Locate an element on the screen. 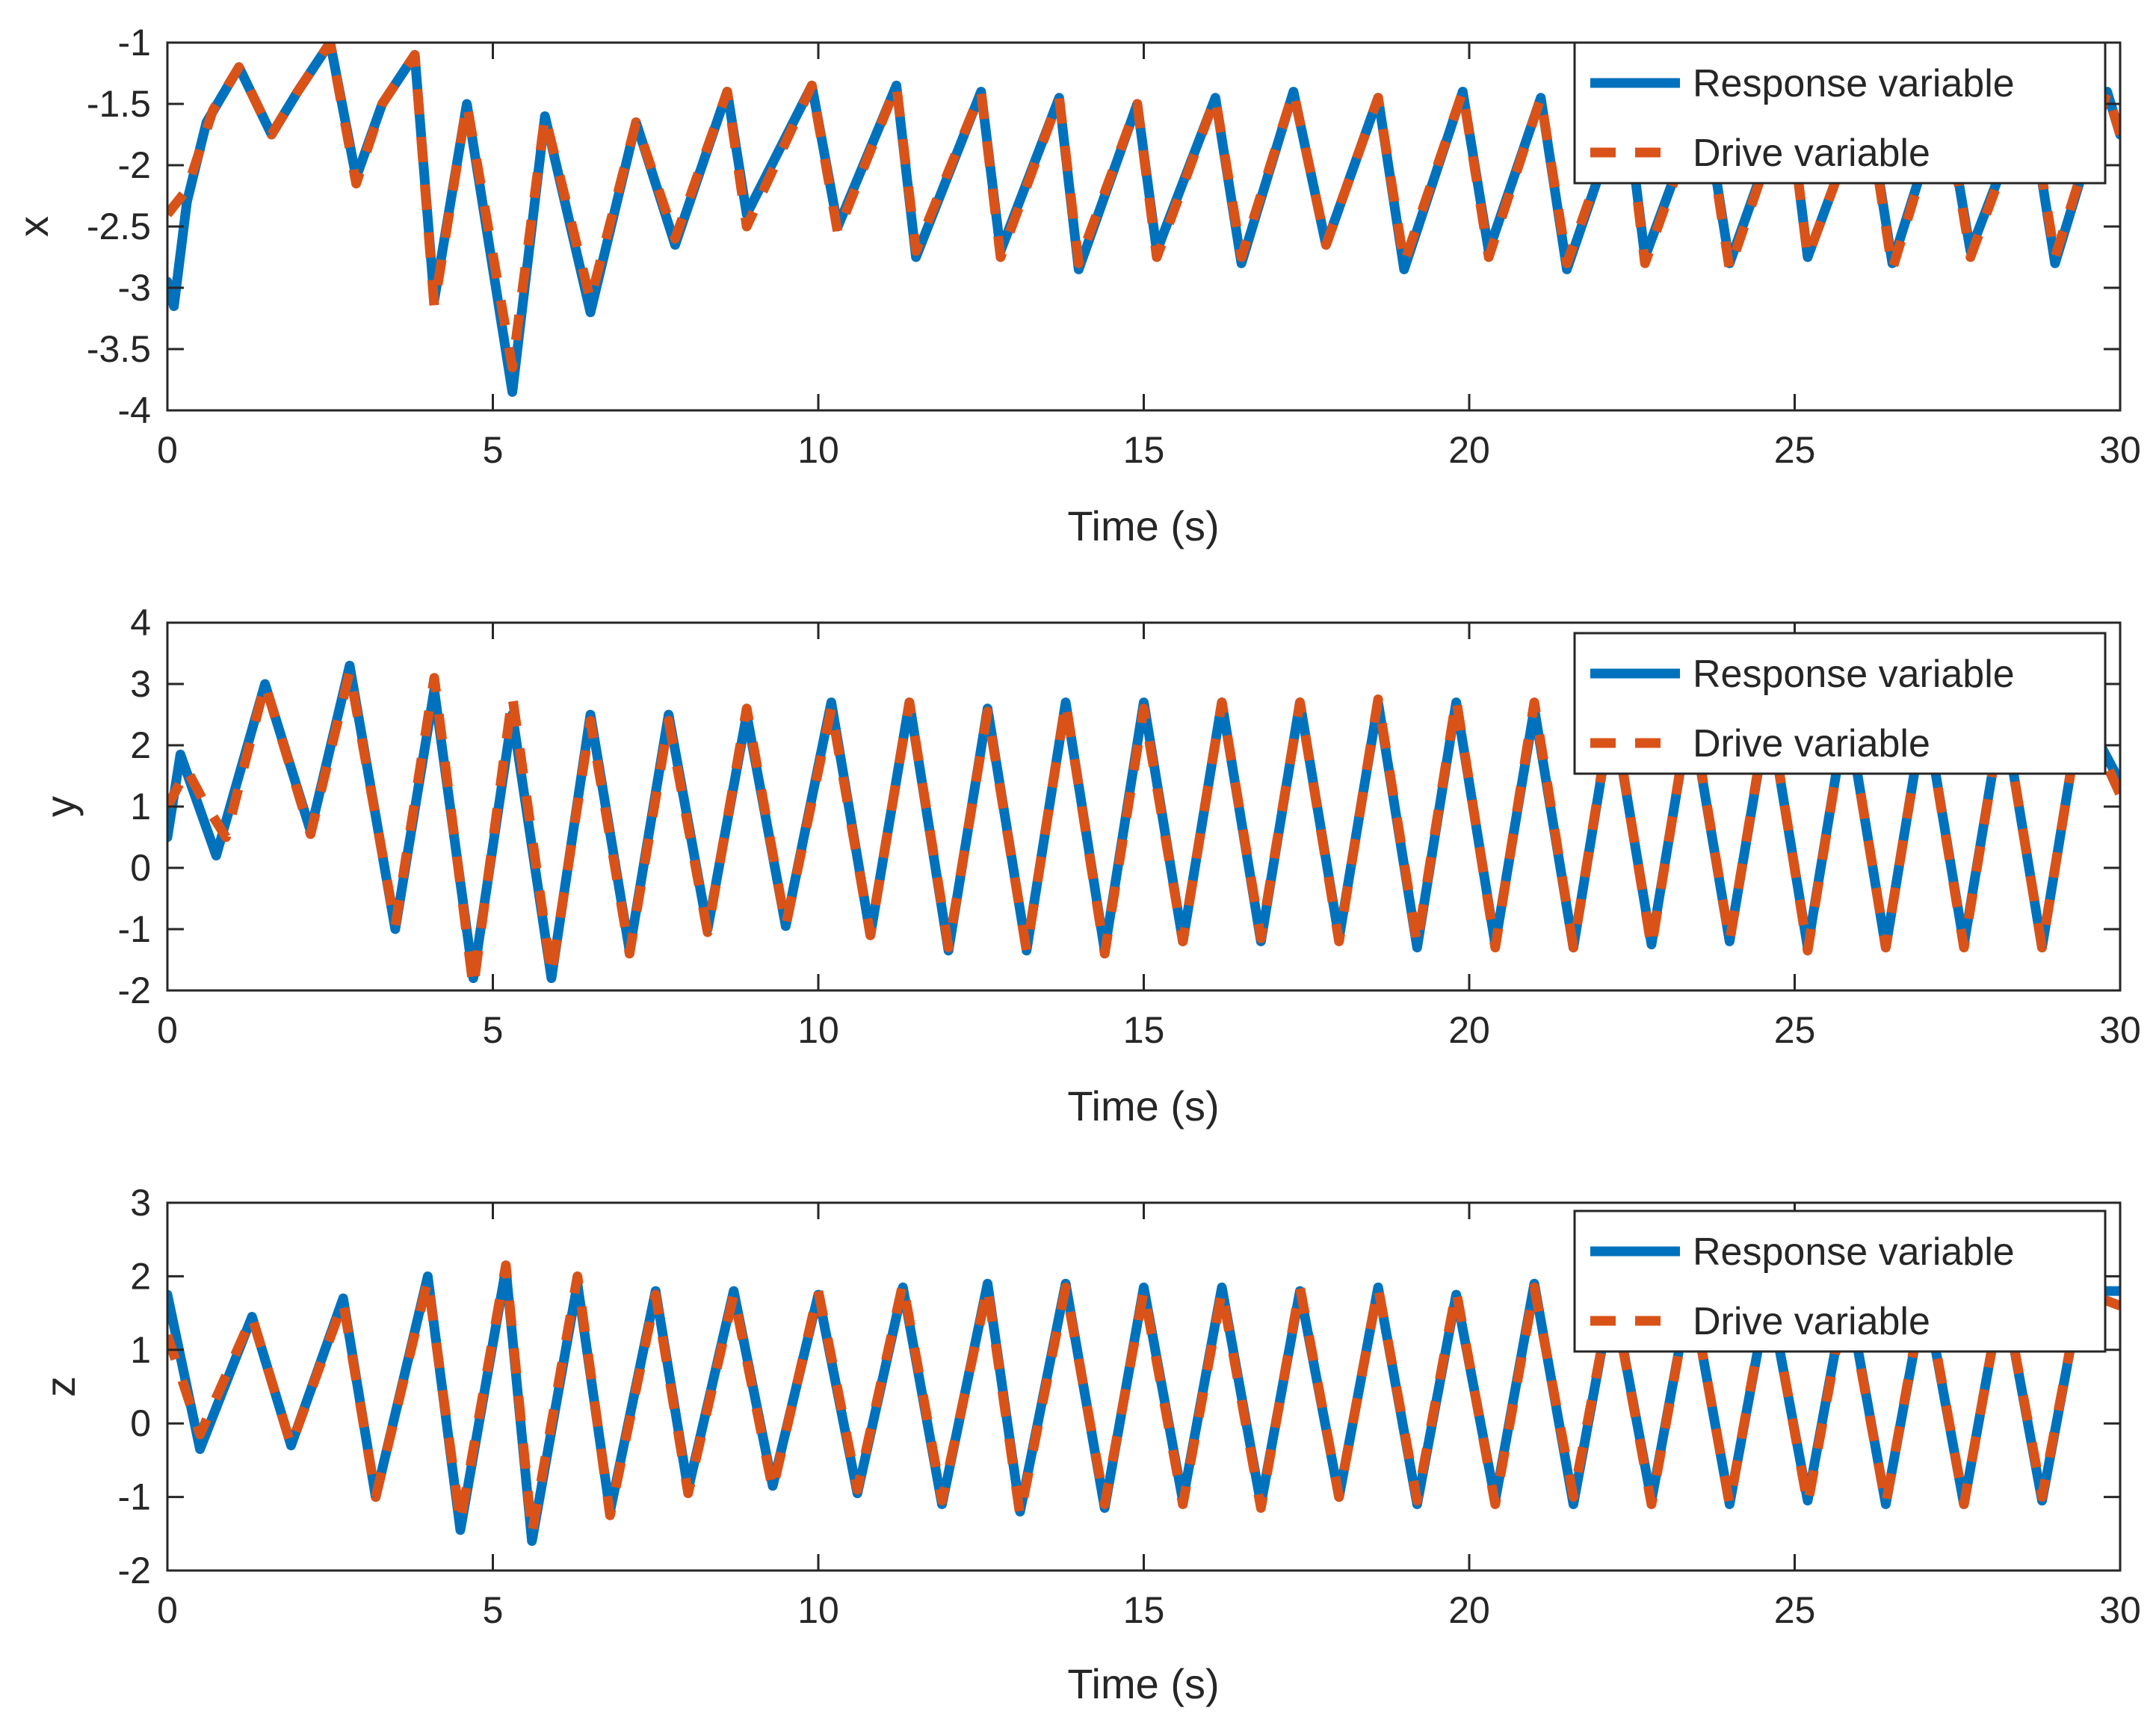 This screenshot has width=2156, height=1726. y-tick-label: 4 is located at coordinates (140, 623).